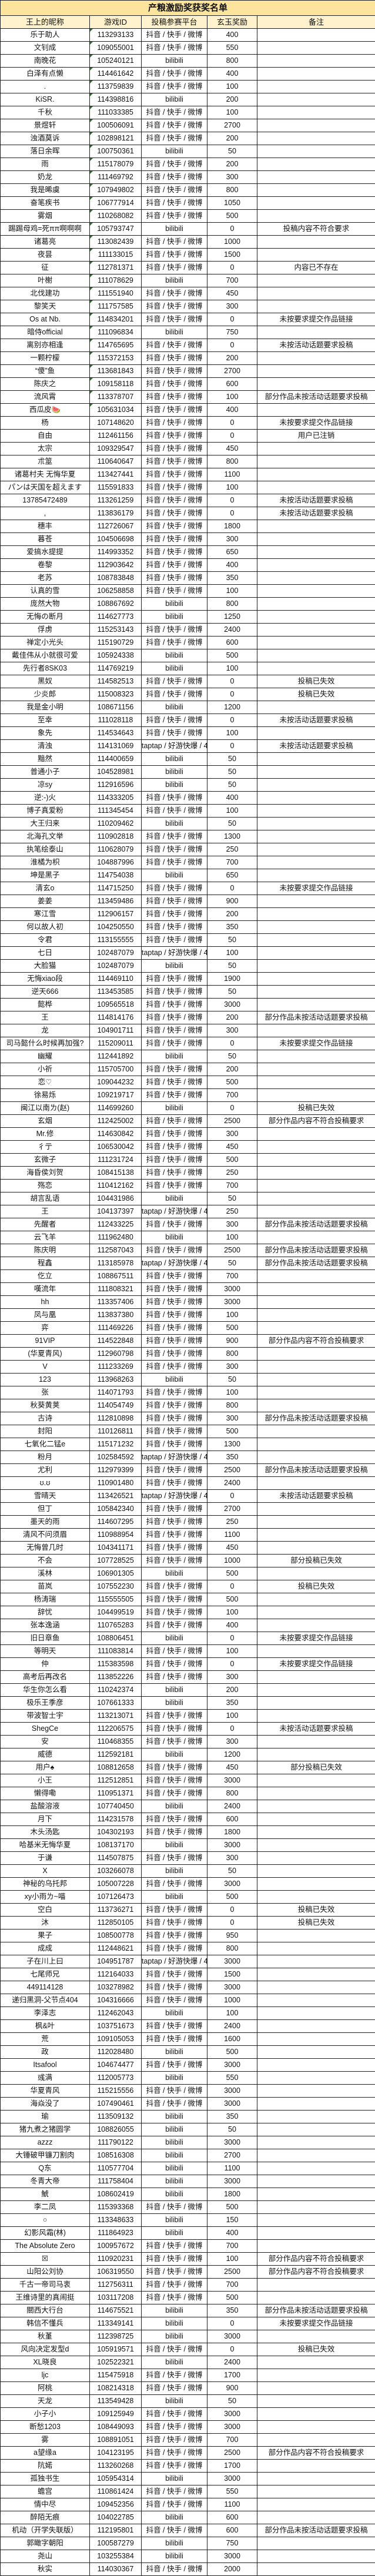 Image resolution: width=375 pixels, height=2576 pixels. What do you see at coordinates (45, 823) in the screenshot?
I see `nickname-cell: 大王归来` at bounding box center [45, 823].